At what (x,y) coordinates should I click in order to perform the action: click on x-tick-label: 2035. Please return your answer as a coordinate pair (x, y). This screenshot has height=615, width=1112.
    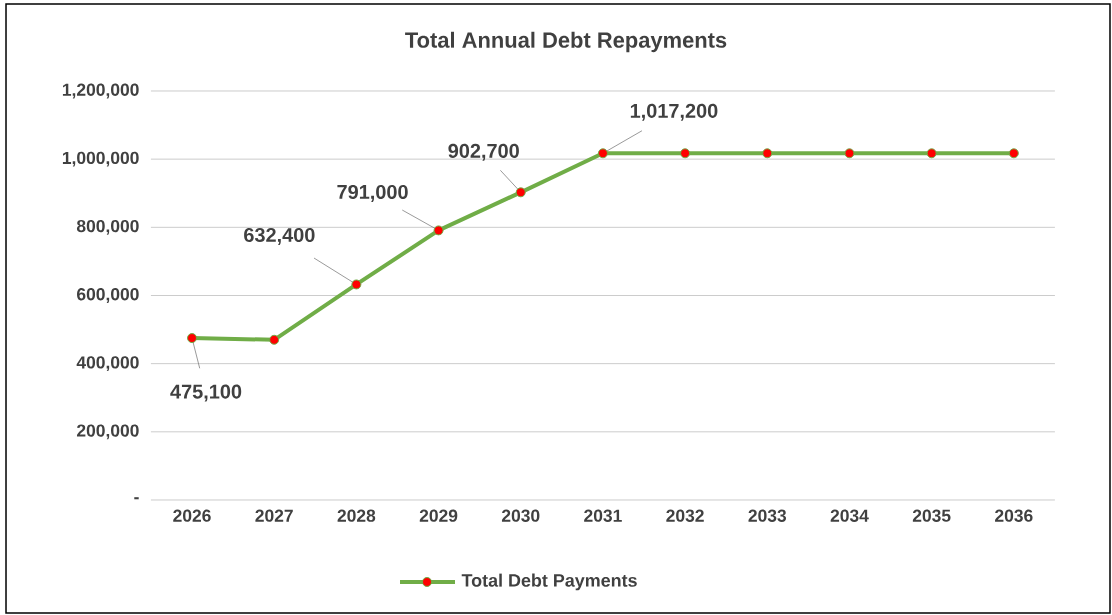
    Looking at the image, I should click on (931, 515).